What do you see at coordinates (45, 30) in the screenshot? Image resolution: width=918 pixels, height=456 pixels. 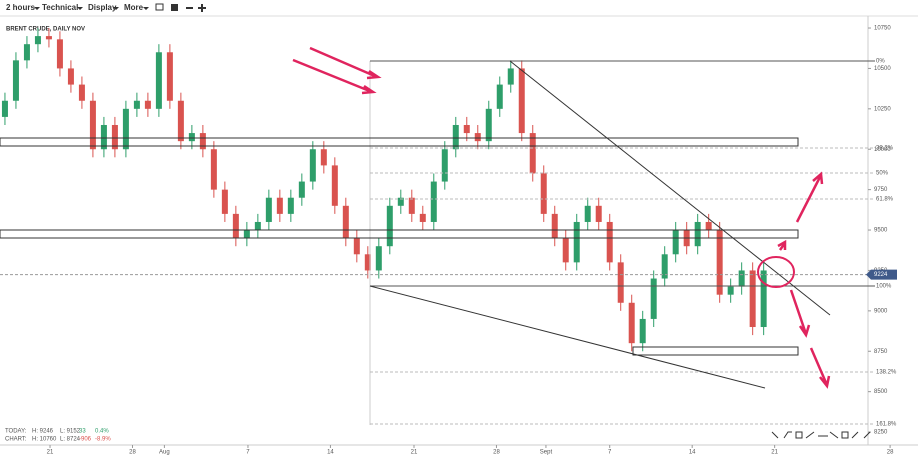 I see `chart-title: BRENT CRUDE, DAILY NOV` at bounding box center [45, 30].